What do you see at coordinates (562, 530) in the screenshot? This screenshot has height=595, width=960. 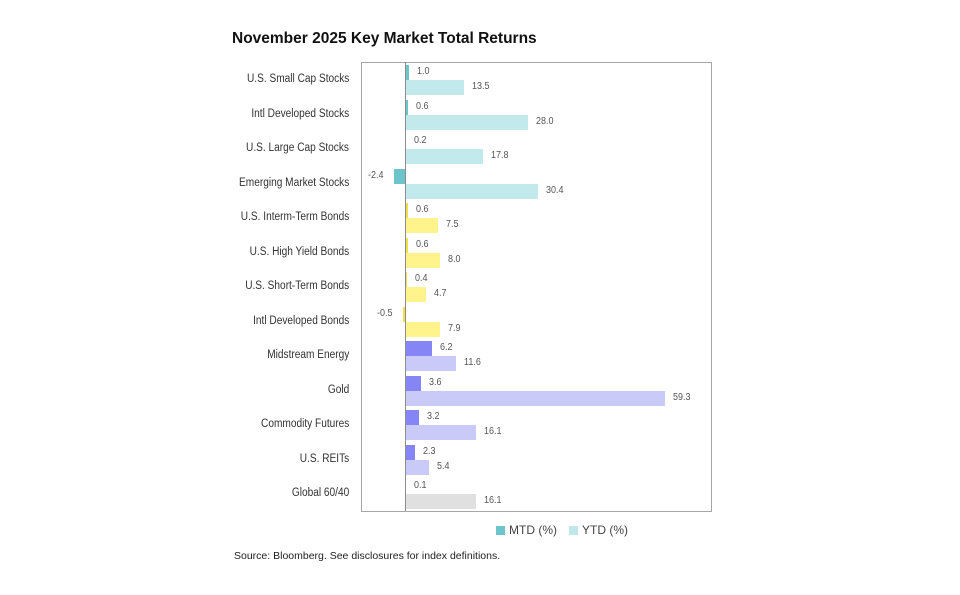 I see `legend: MTD (%) YTD (%)` at bounding box center [562, 530].